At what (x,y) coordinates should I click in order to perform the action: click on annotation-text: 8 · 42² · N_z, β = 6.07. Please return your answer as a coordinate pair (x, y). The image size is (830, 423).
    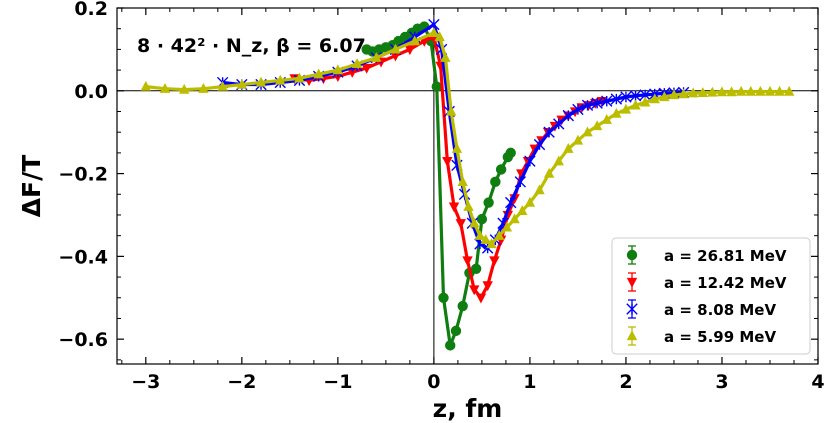
    Looking at the image, I should click on (251, 46).